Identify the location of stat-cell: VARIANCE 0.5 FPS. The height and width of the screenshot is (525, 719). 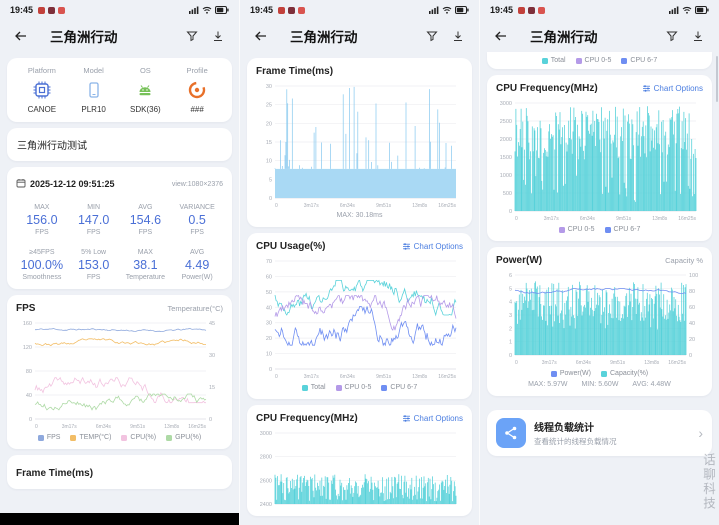
(197, 220).